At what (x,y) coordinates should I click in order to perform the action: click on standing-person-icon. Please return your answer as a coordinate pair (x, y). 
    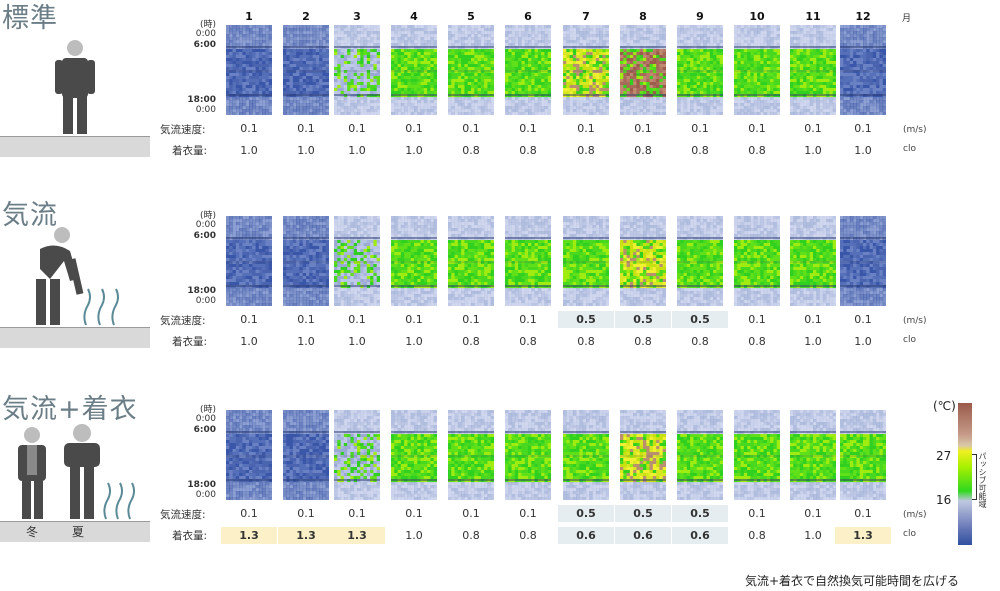
    Looking at the image, I should click on (75, 87).